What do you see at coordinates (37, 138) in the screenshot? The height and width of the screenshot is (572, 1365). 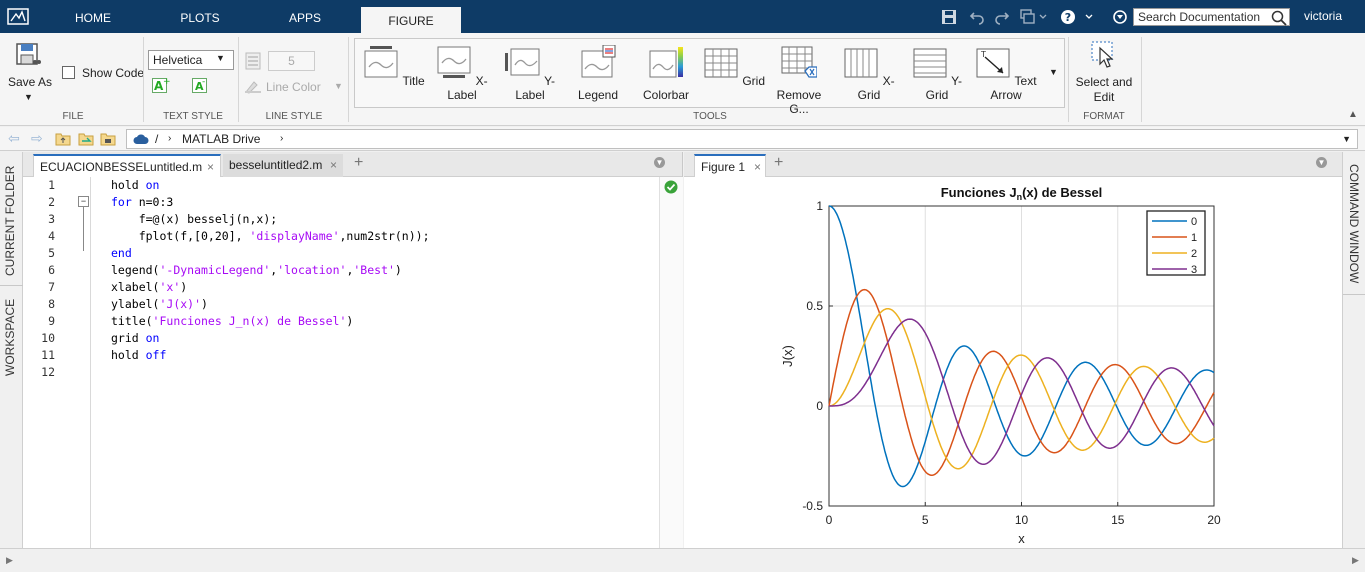 I see `forward-icon: ⇨` at bounding box center [37, 138].